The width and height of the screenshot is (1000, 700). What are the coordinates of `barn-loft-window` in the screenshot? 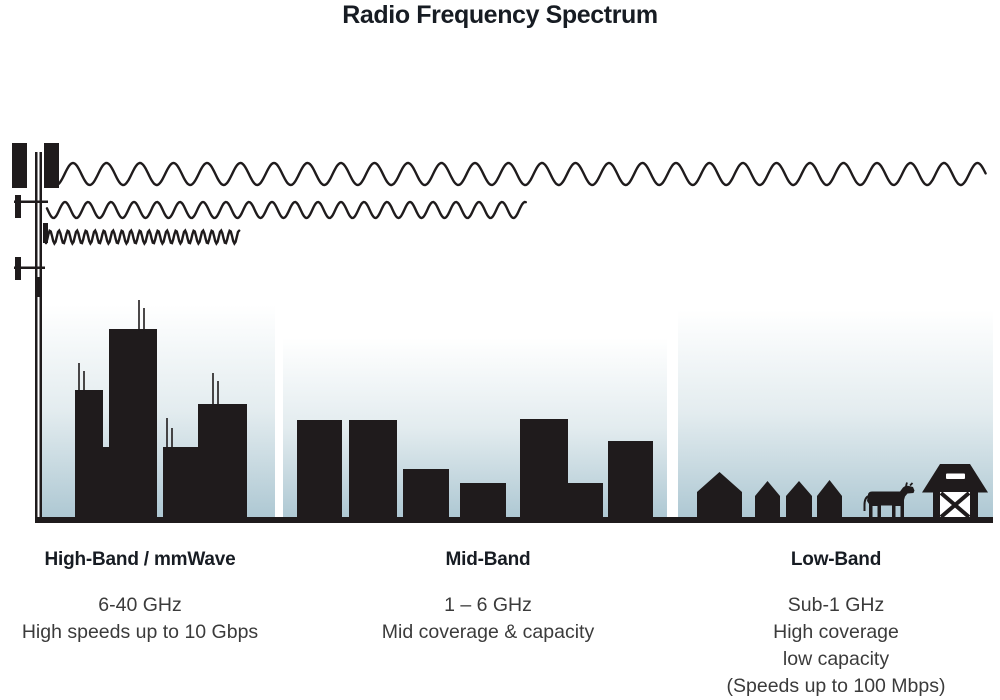 It's located at (955, 476).